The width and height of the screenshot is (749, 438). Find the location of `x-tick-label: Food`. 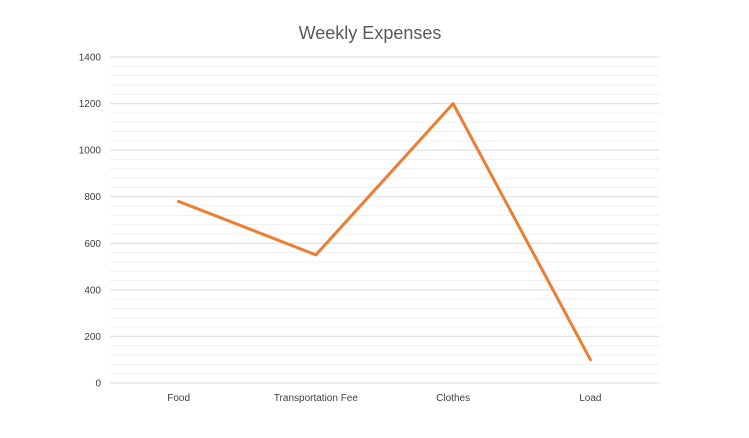

x-tick-label: Food is located at coordinates (178, 398).